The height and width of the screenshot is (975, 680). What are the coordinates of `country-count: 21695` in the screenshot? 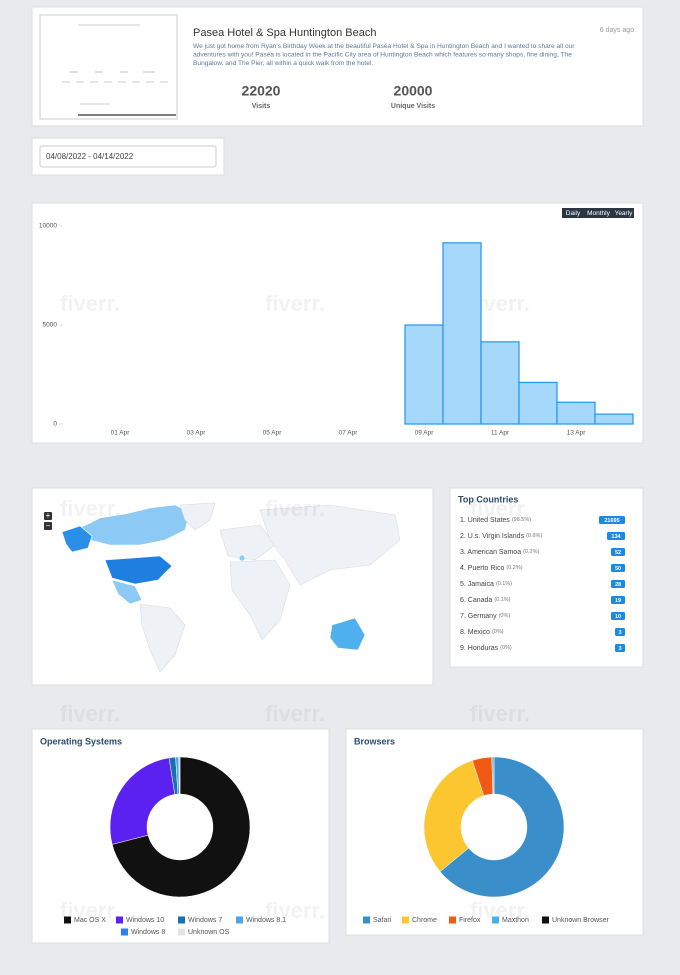 It's located at (611, 521).